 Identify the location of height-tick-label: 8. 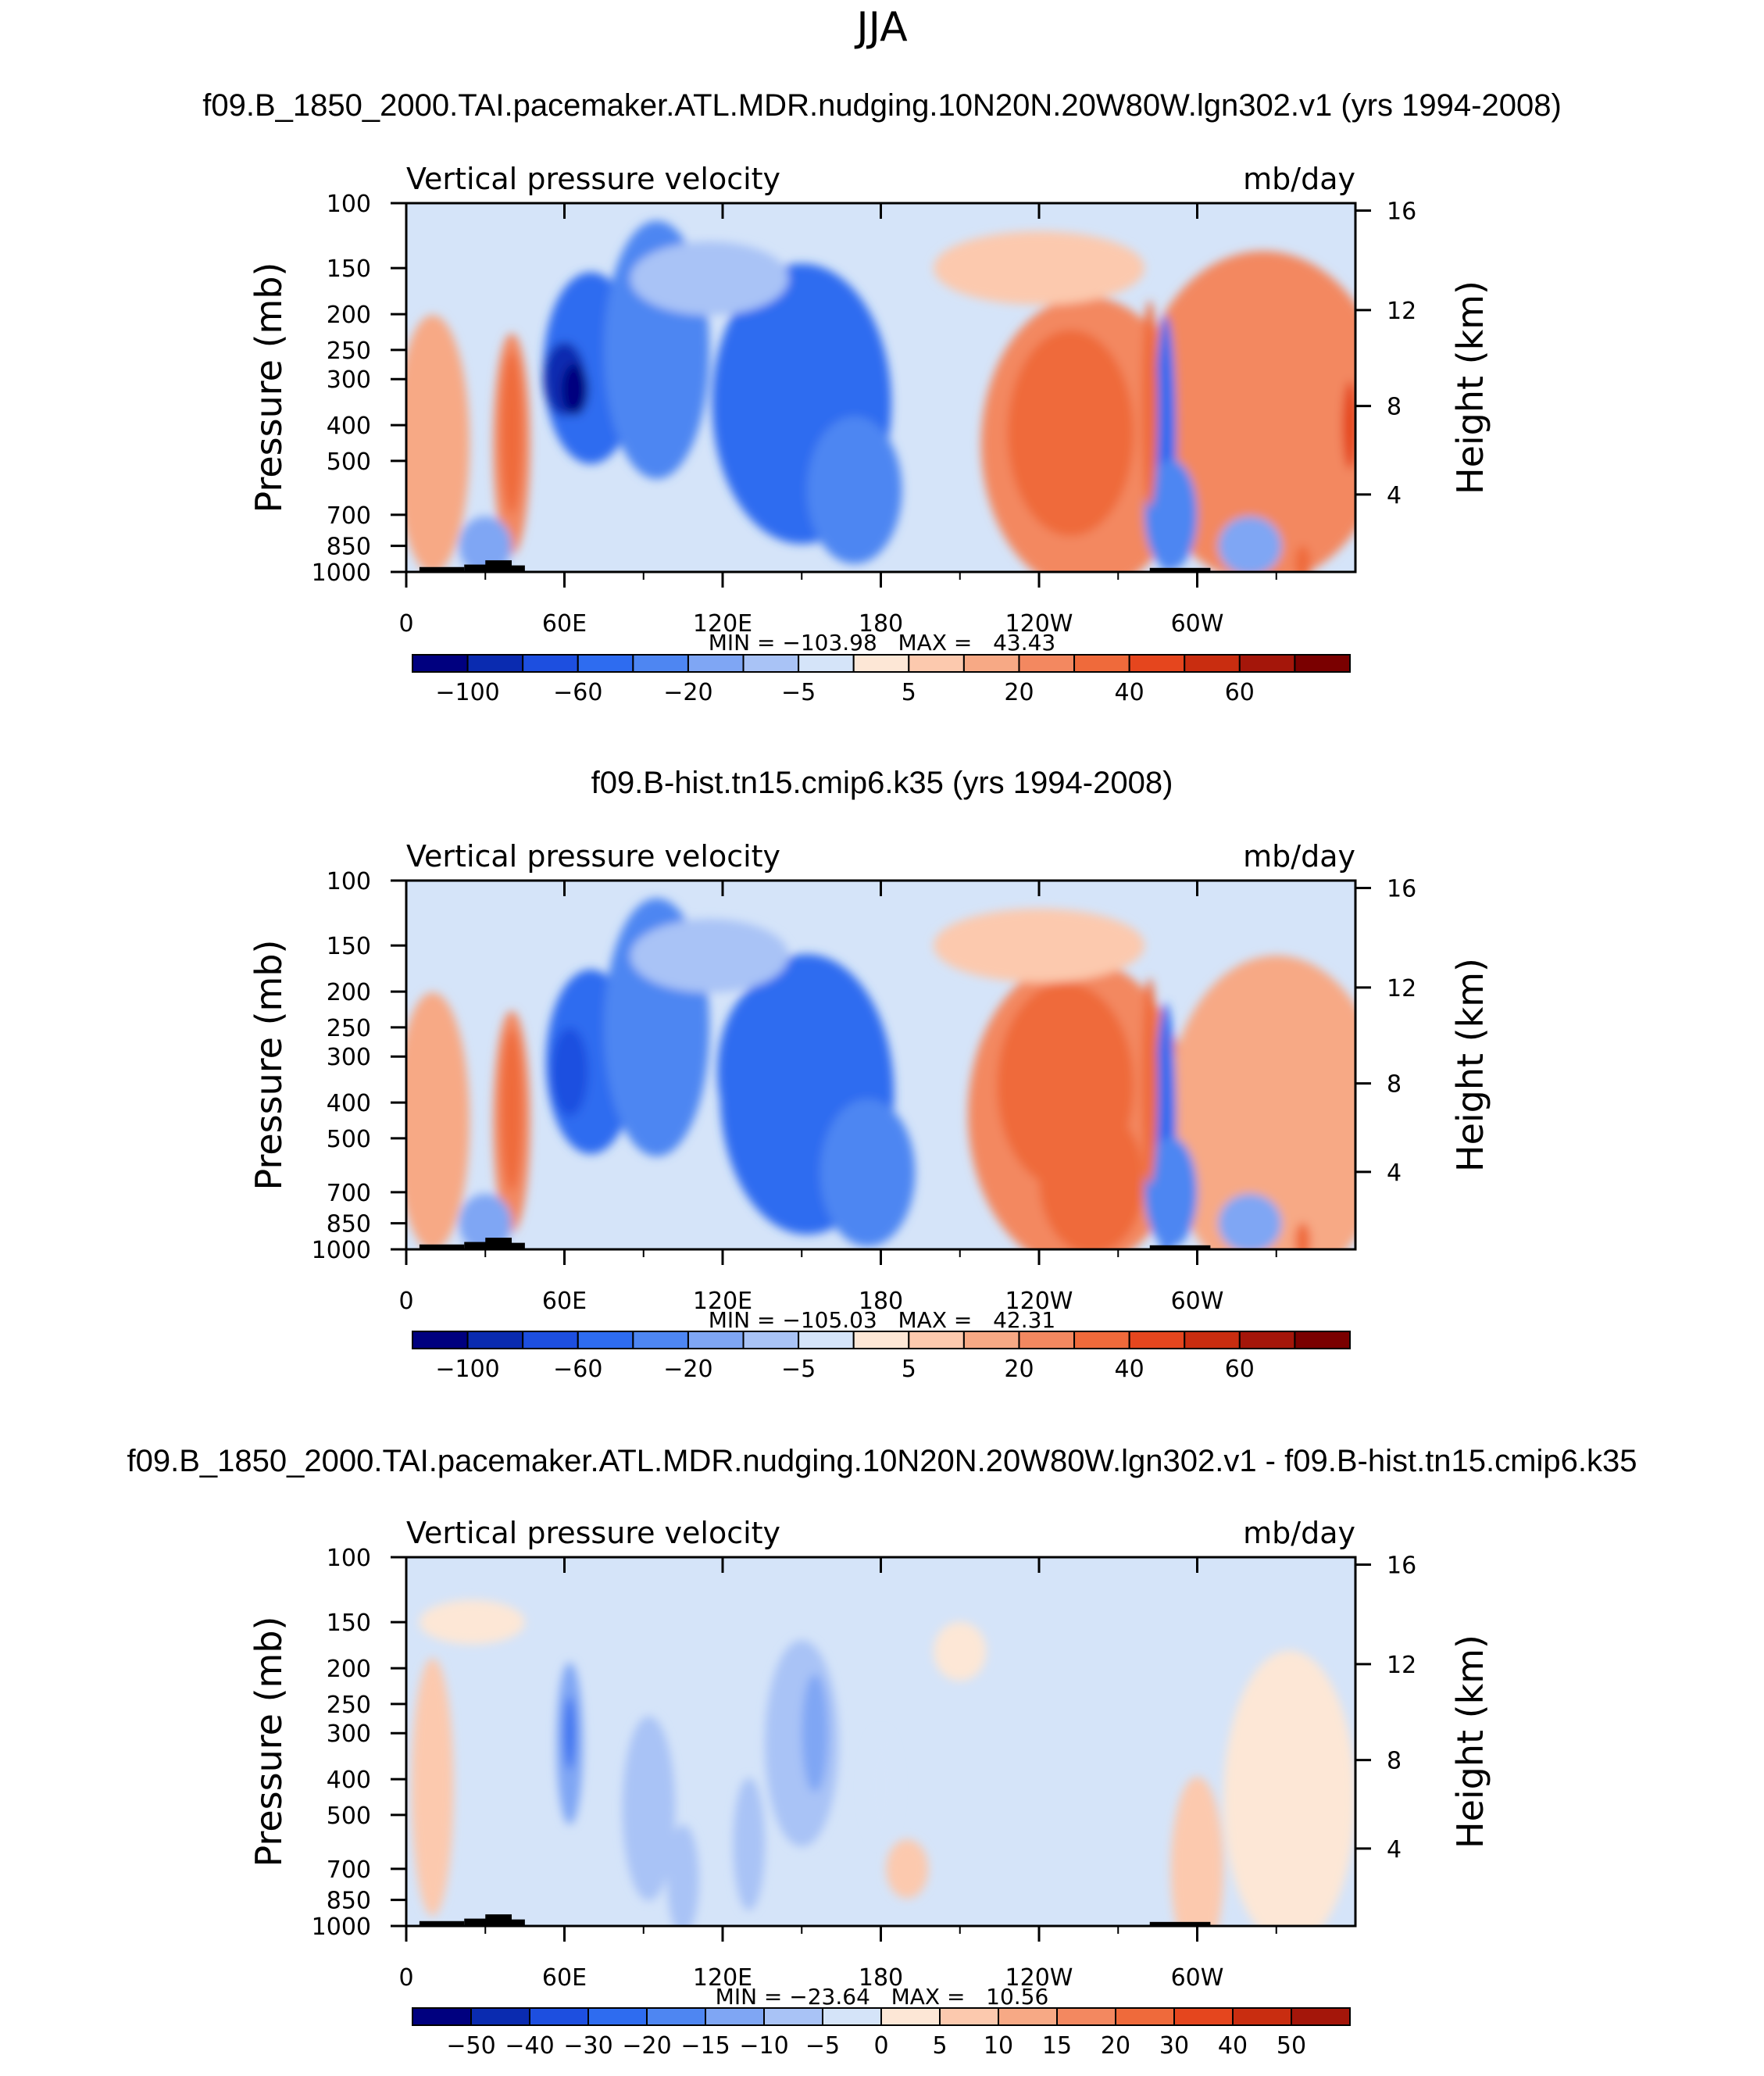
(1395, 1761).